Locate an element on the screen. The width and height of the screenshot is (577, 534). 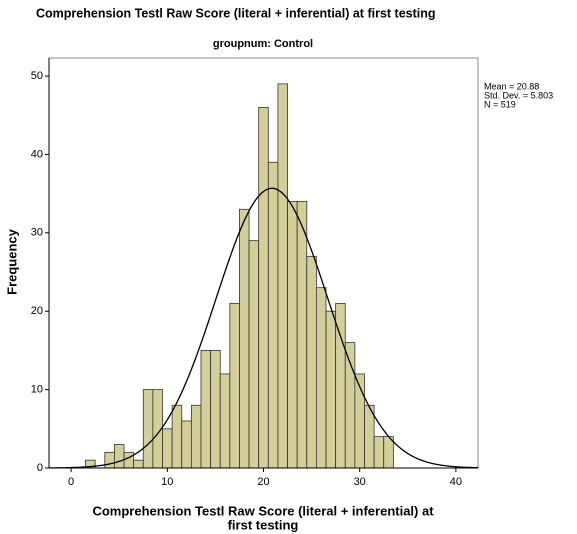
x-tick-label: 30 is located at coordinates (360, 482).